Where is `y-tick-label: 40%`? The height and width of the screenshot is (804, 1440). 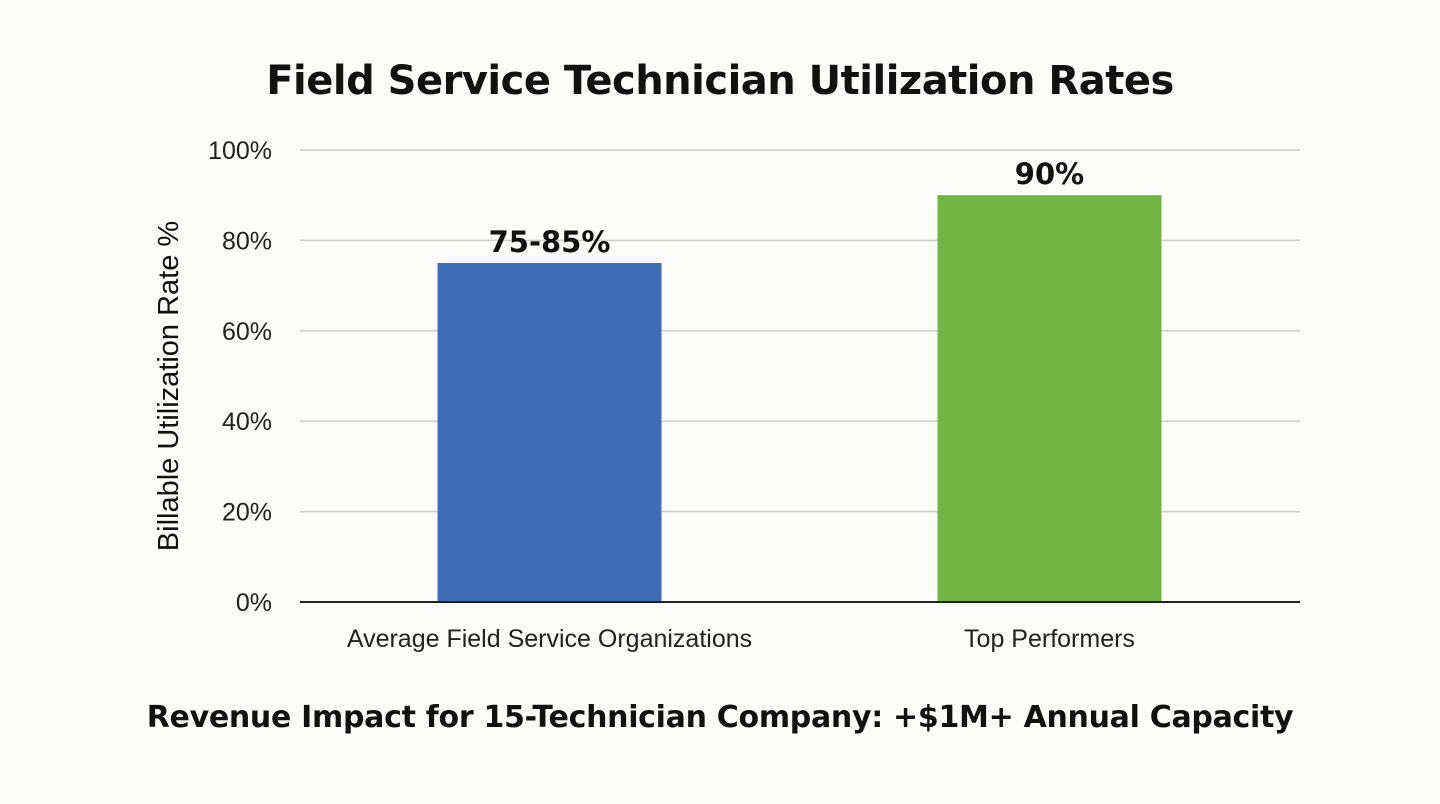
y-tick-label: 40% is located at coordinates (247, 422).